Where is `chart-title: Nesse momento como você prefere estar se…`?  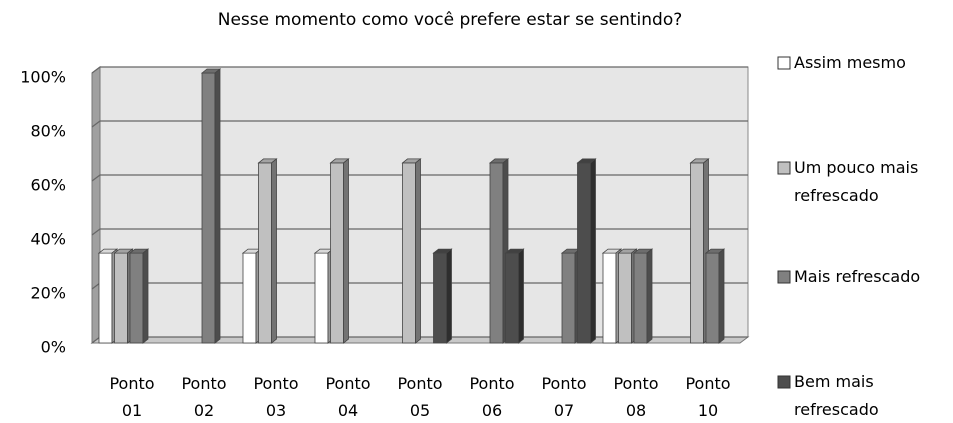 chart-title: Nesse momento como você prefere estar se… is located at coordinates (450, 20).